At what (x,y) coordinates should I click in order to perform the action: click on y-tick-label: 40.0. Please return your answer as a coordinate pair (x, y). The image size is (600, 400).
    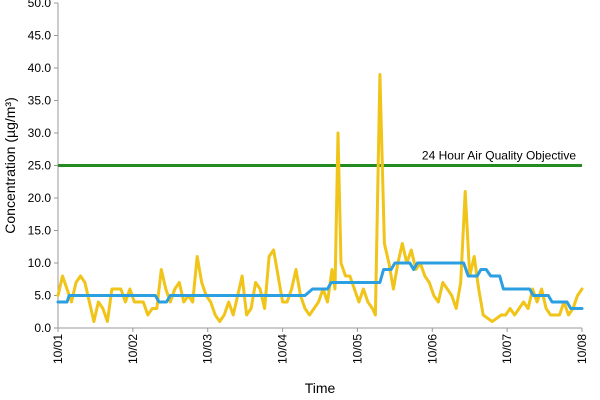
    Looking at the image, I should click on (40, 68).